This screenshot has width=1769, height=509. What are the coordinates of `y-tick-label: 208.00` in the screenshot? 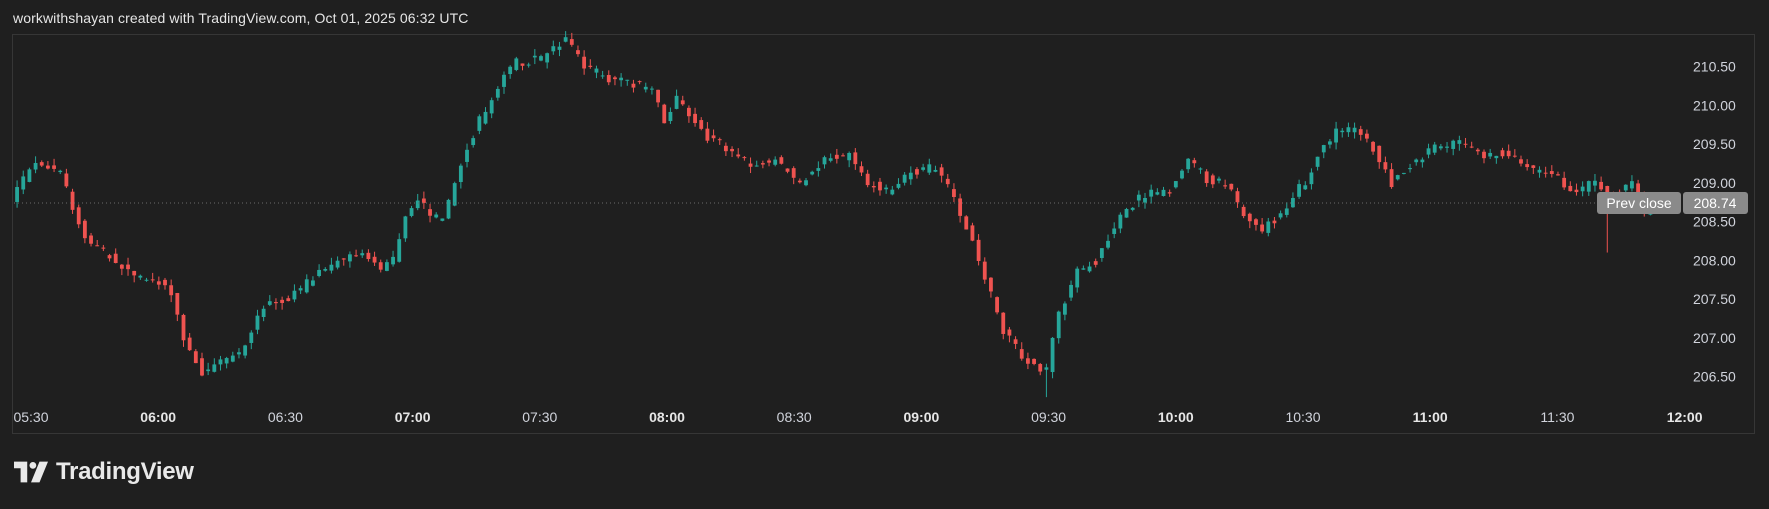 It's located at (1714, 260).